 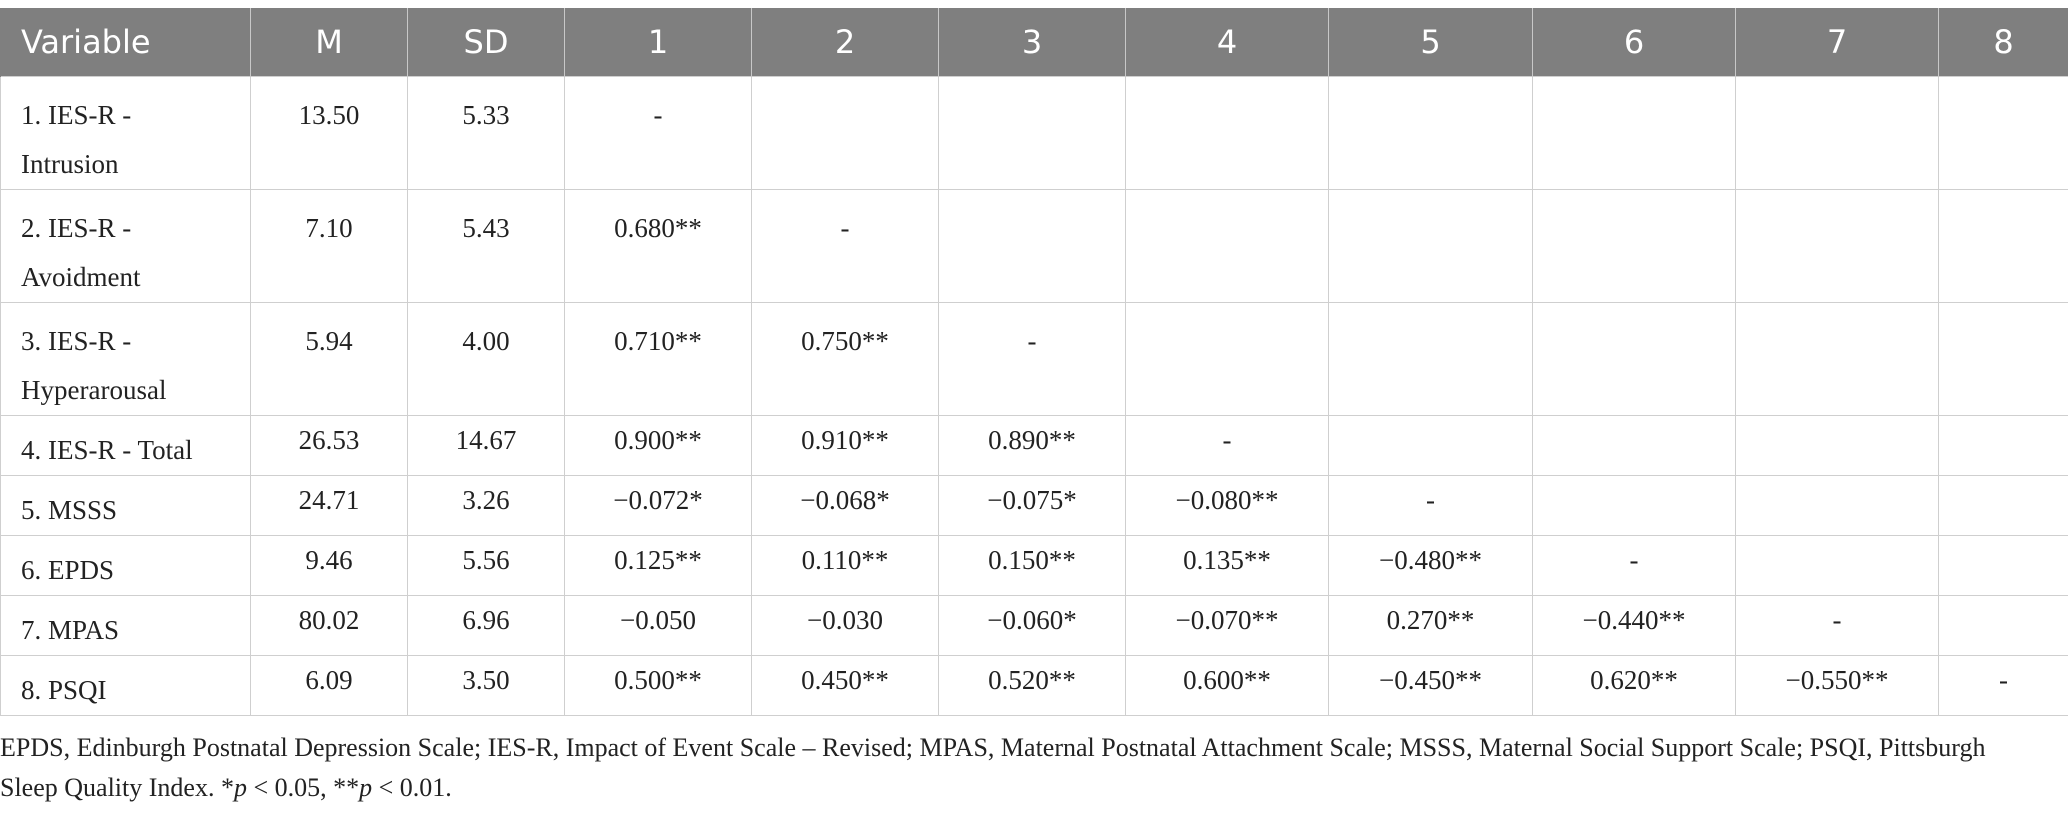 I want to click on correlation-cell-2: 0.450**, so click(x=845, y=685).